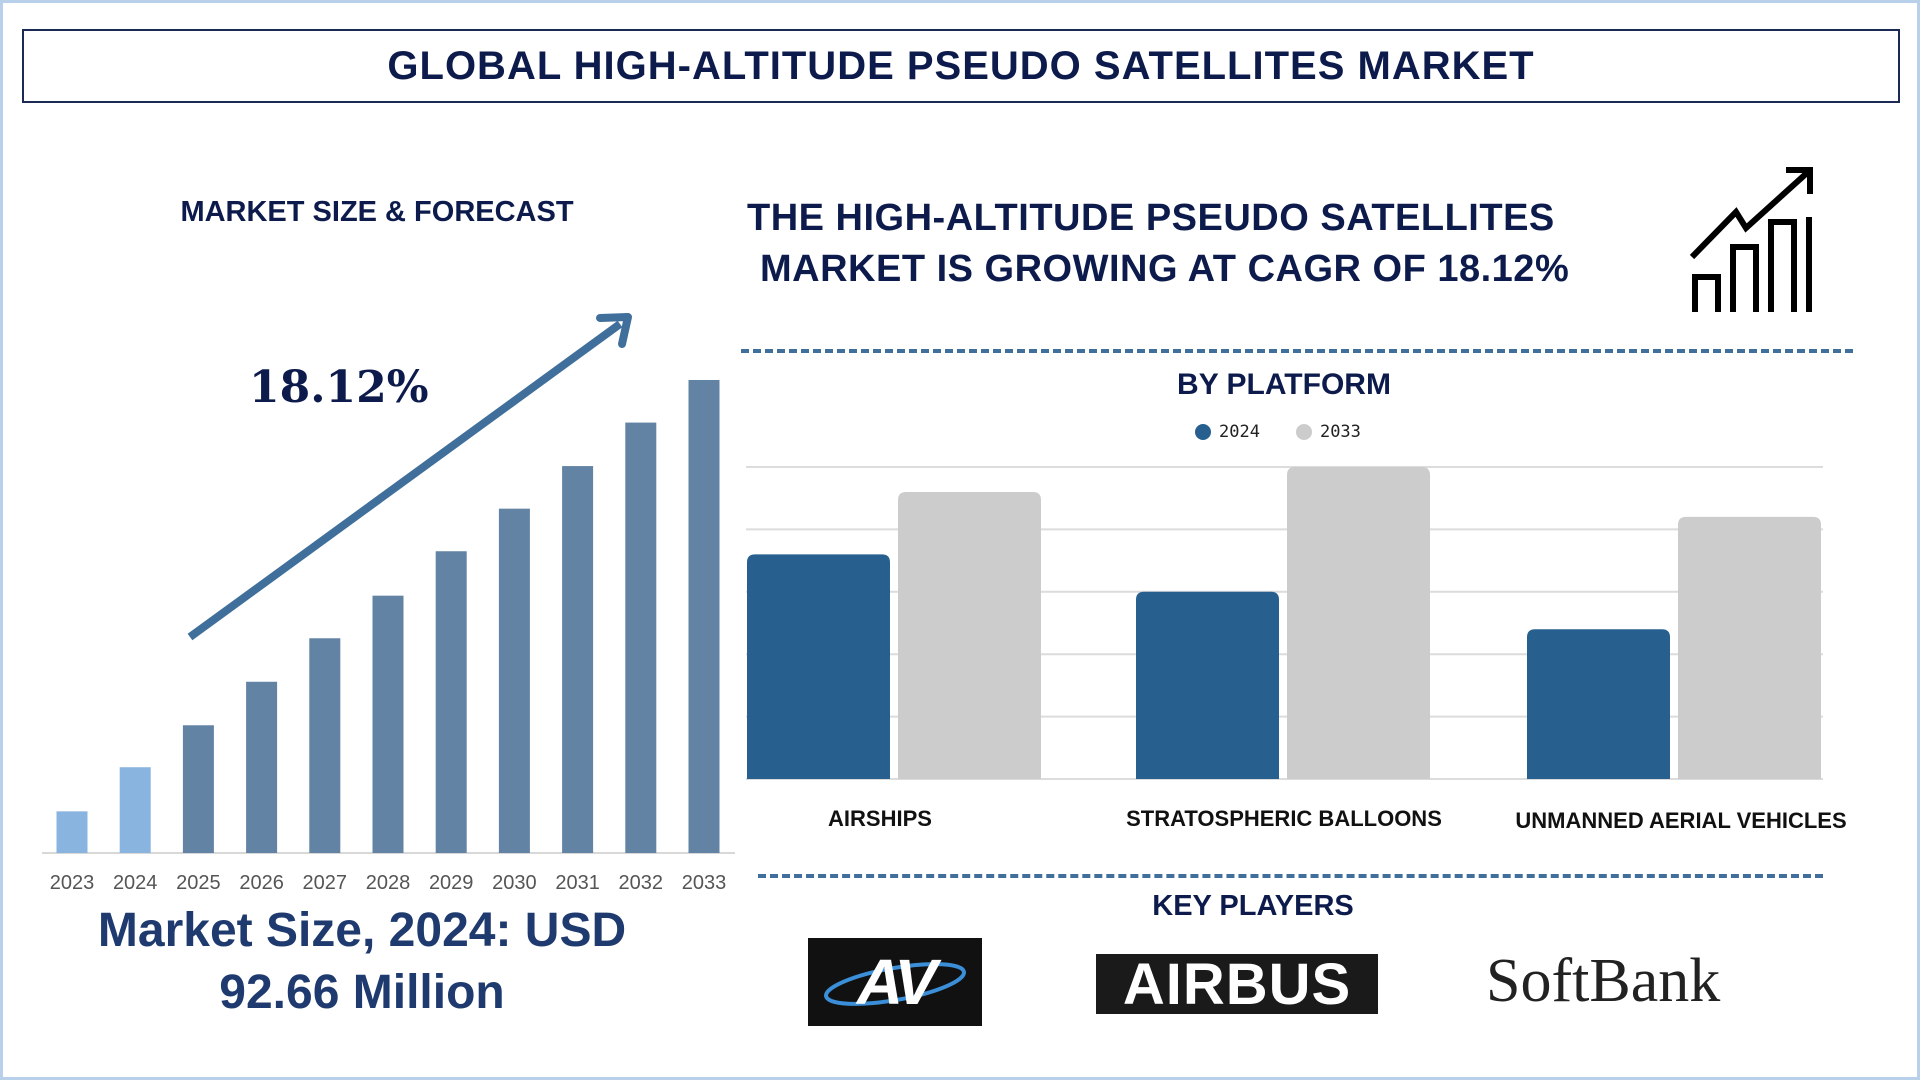 The width and height of the screenshot is (1920, 1080). Describe the element at coordinates (135, 810) in the screenshot. I see `bar-2024` at that location.